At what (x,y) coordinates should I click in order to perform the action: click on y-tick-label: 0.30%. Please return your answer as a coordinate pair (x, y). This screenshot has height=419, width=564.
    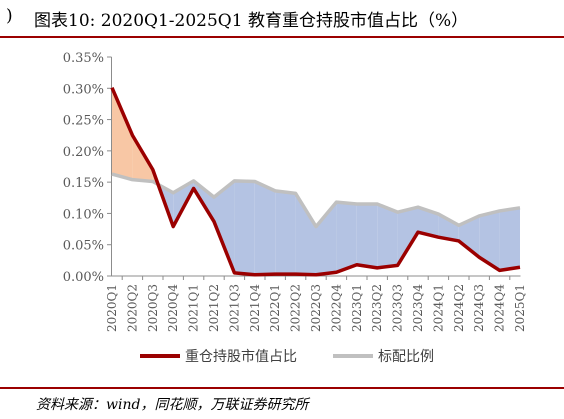
    Looking at the image, I should click on (83, 89).